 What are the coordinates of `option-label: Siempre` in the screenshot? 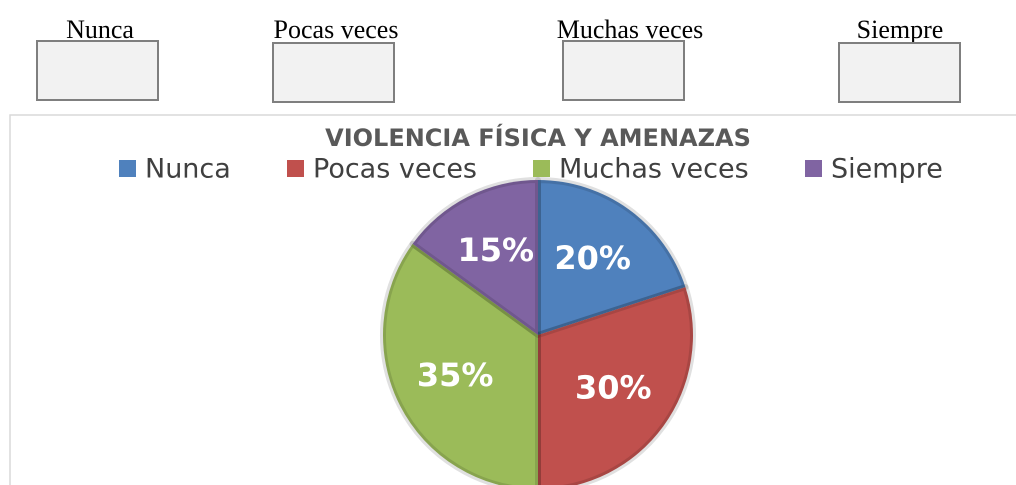 It's located at (900, 29).